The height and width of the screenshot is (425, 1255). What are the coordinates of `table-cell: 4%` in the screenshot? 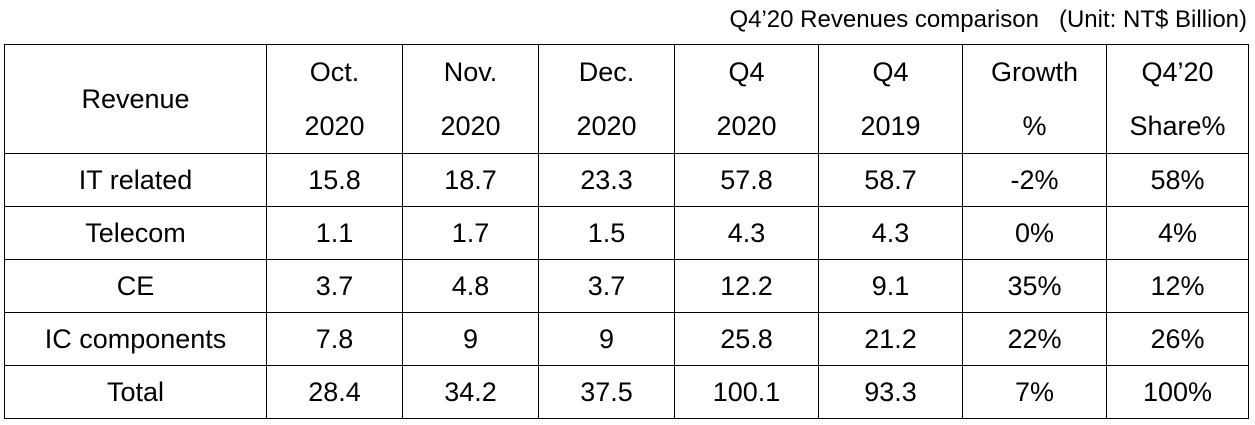 It's located at (1177, 233).